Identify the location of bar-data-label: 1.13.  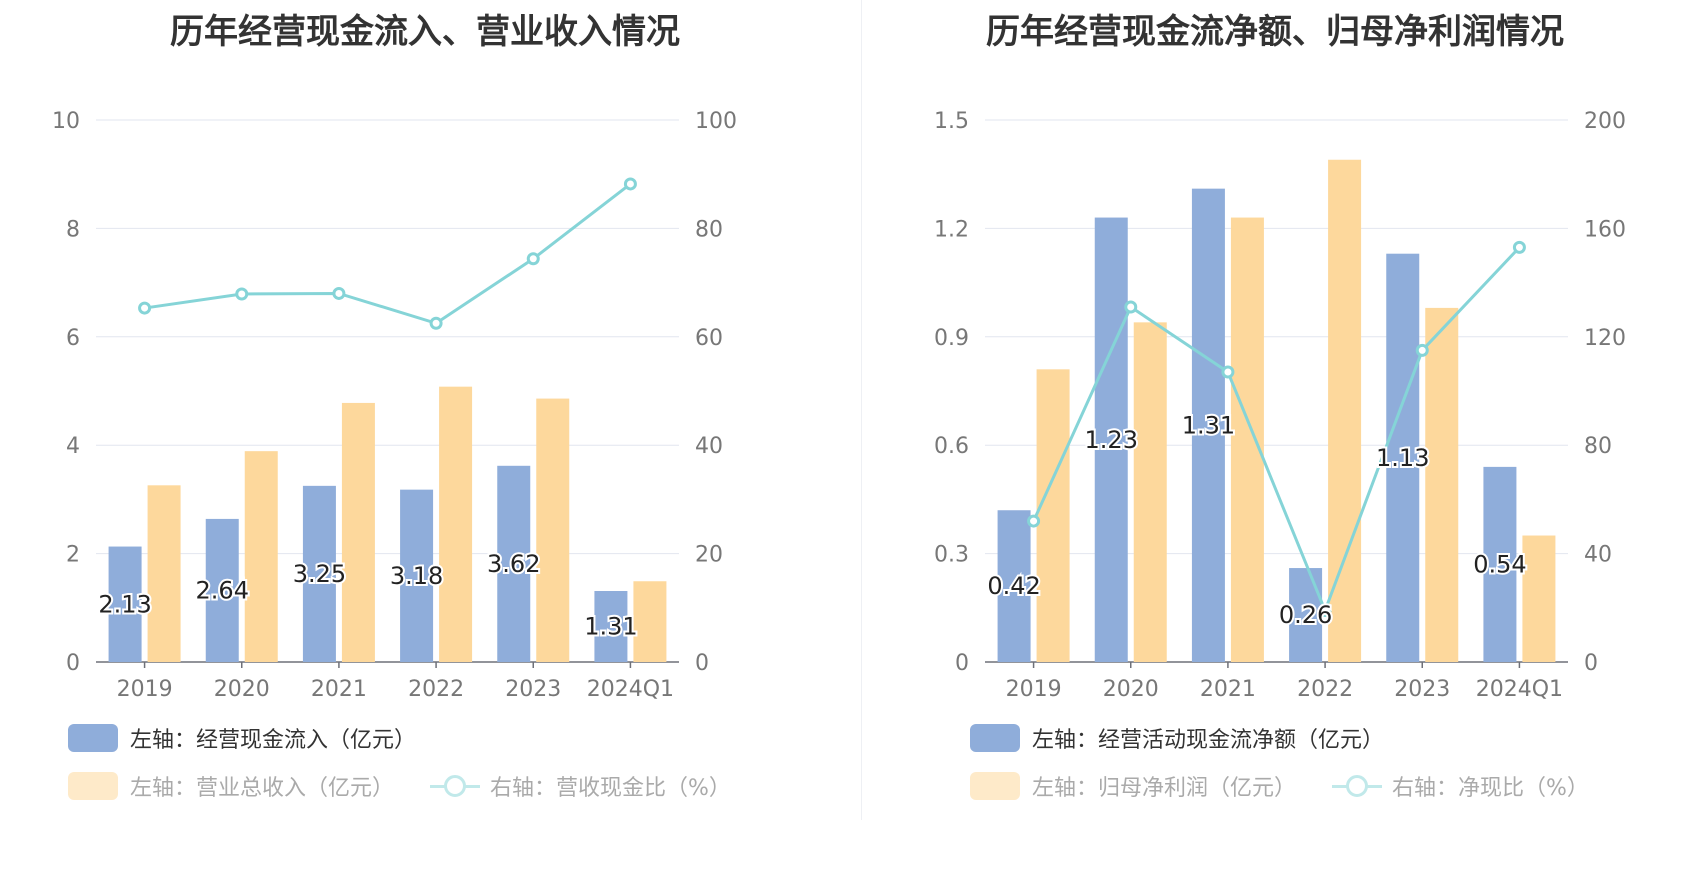
(1402, 458).